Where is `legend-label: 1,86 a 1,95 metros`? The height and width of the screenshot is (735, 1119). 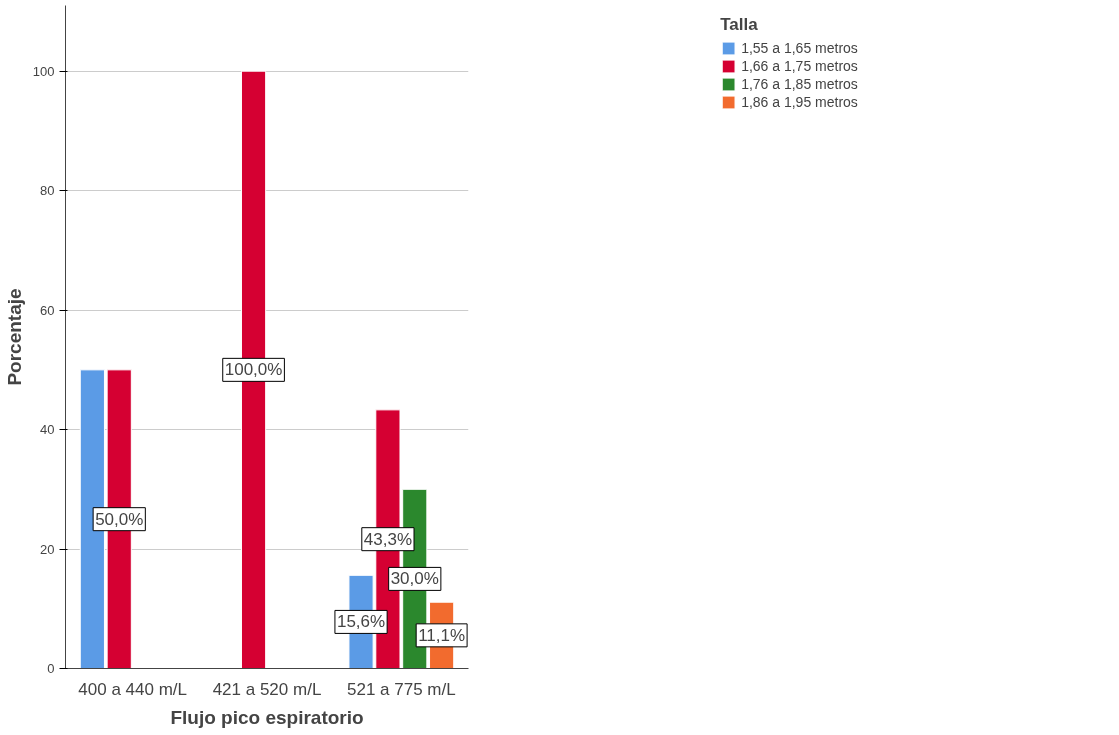
legend-label: 1,86 a 1,95 metros is located at coordinates (799, 102).